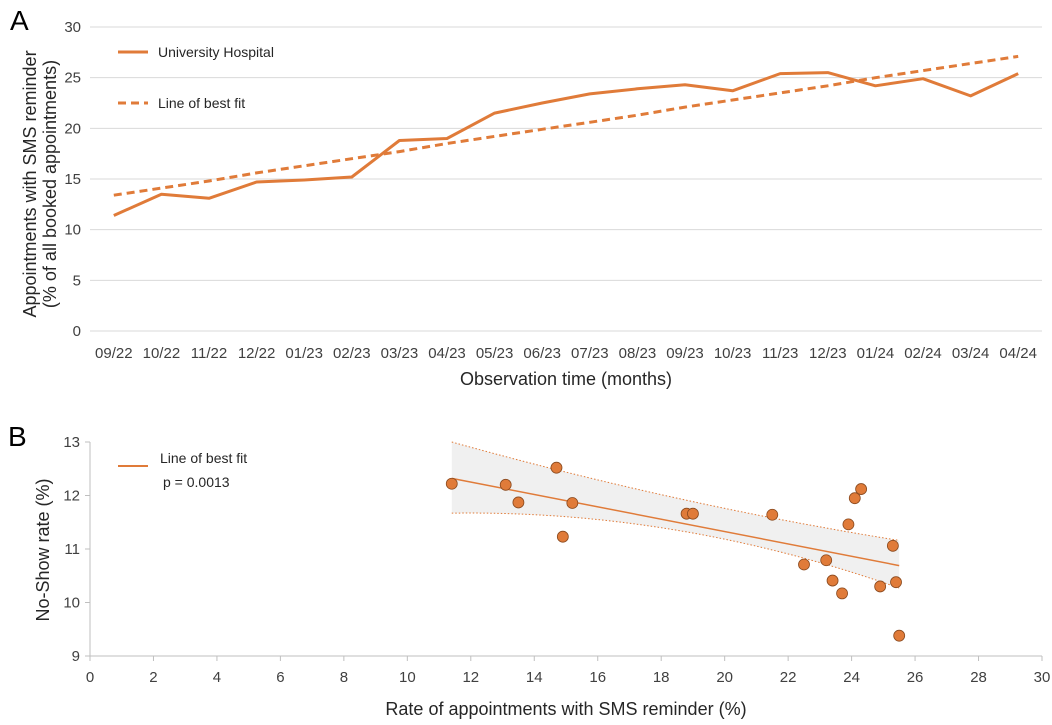  Describe the element at coordinates (851, 677) in the screenshot. I see `panel-b-x-tick: 24` at that location.